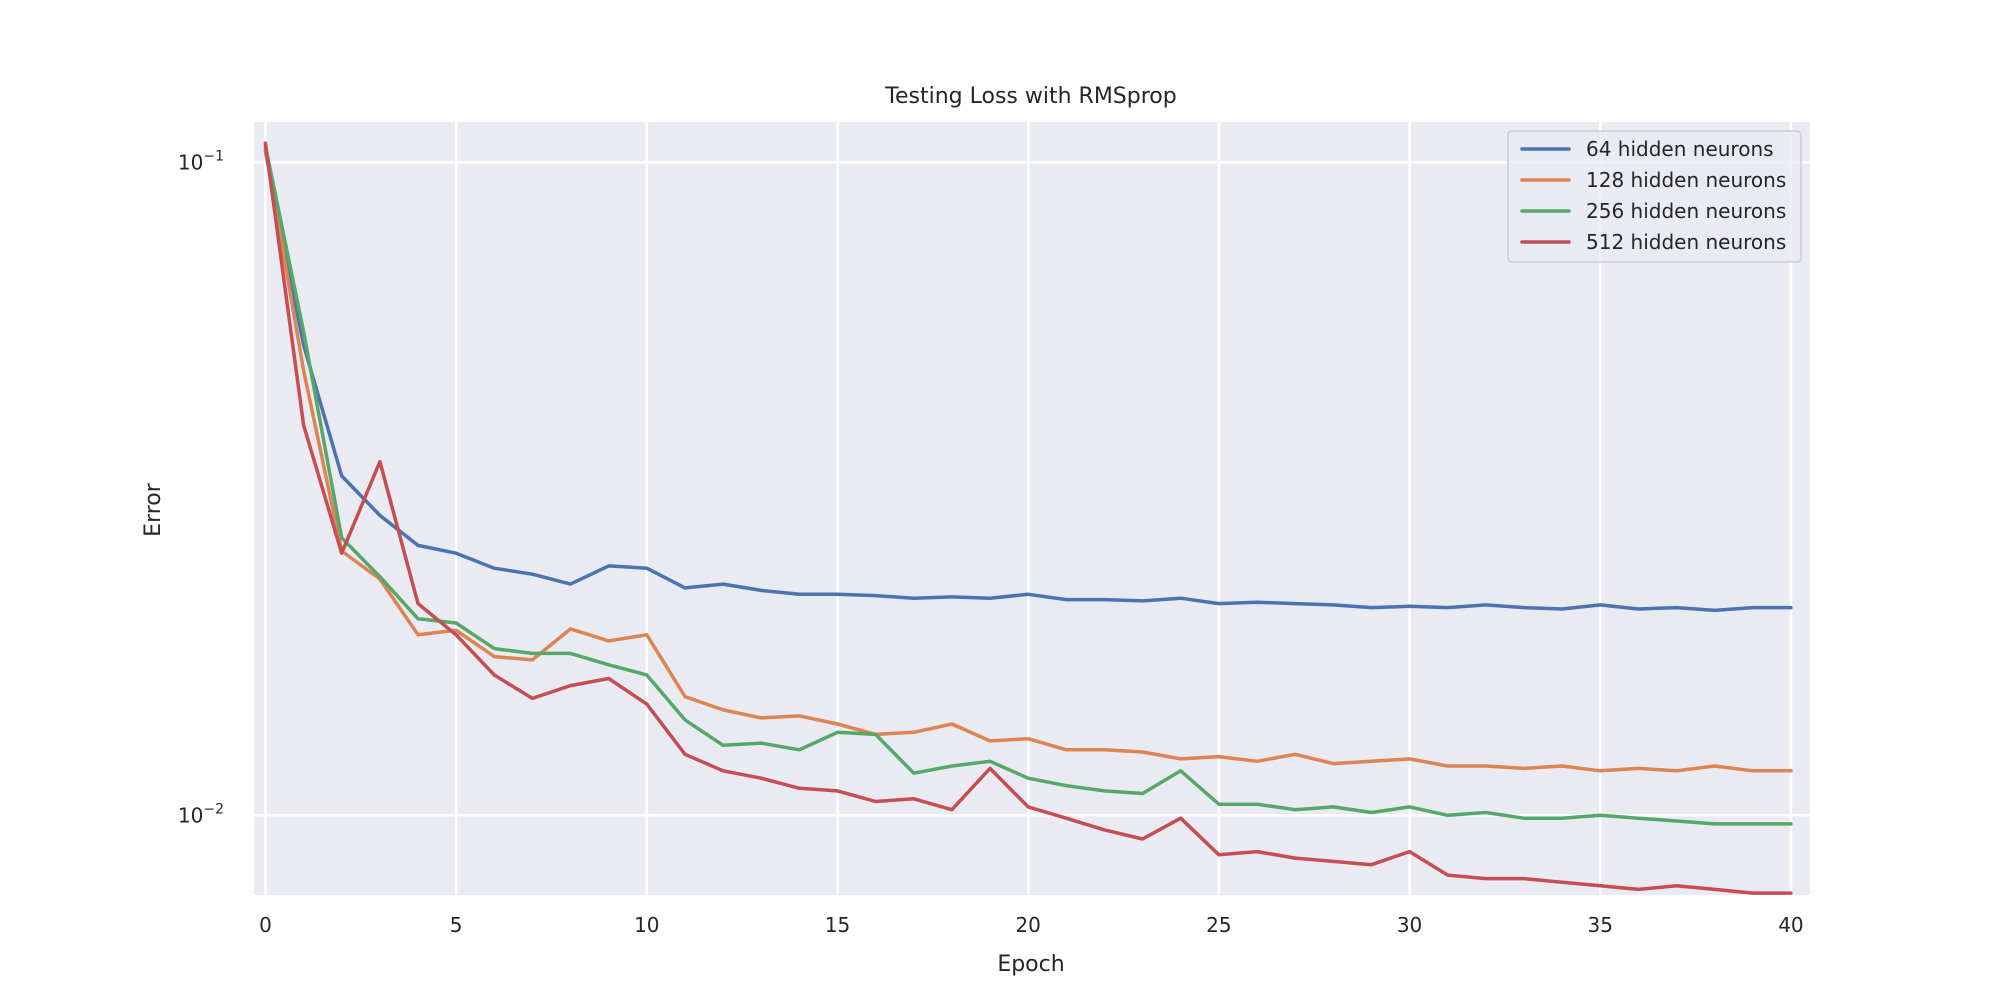 The width and height of the screenshot is (2000, 1000). Describe the element at coordinates (1686, 180) in the screenshot. I see `legend-label-2: 128 hidden neurons` at that location.